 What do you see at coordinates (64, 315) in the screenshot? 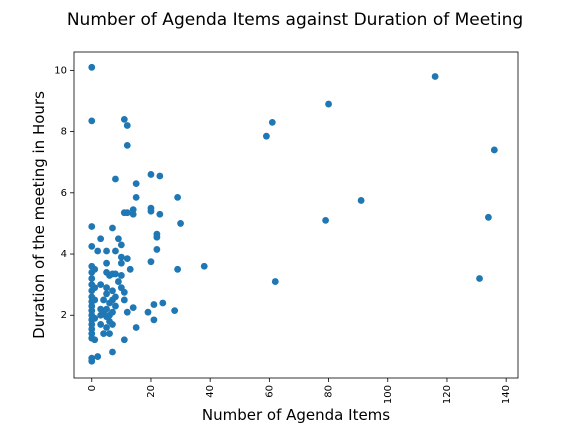
I see `y-tick-label: 2` at bounding box center [64, 315].